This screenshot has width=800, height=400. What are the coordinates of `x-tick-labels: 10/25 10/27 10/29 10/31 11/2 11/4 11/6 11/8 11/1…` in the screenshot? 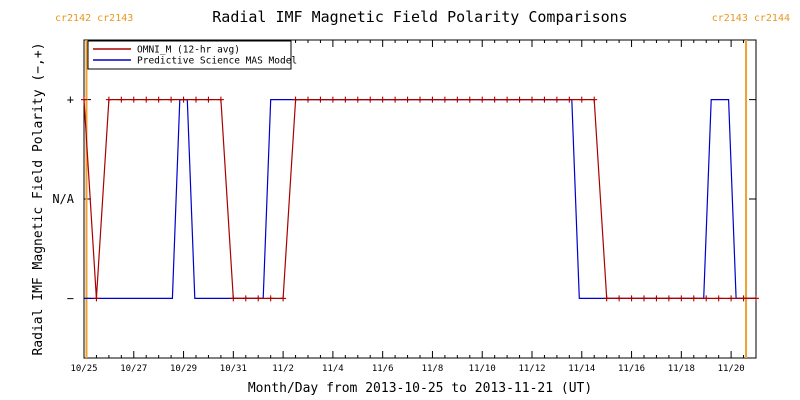 It's located at (407, 369).